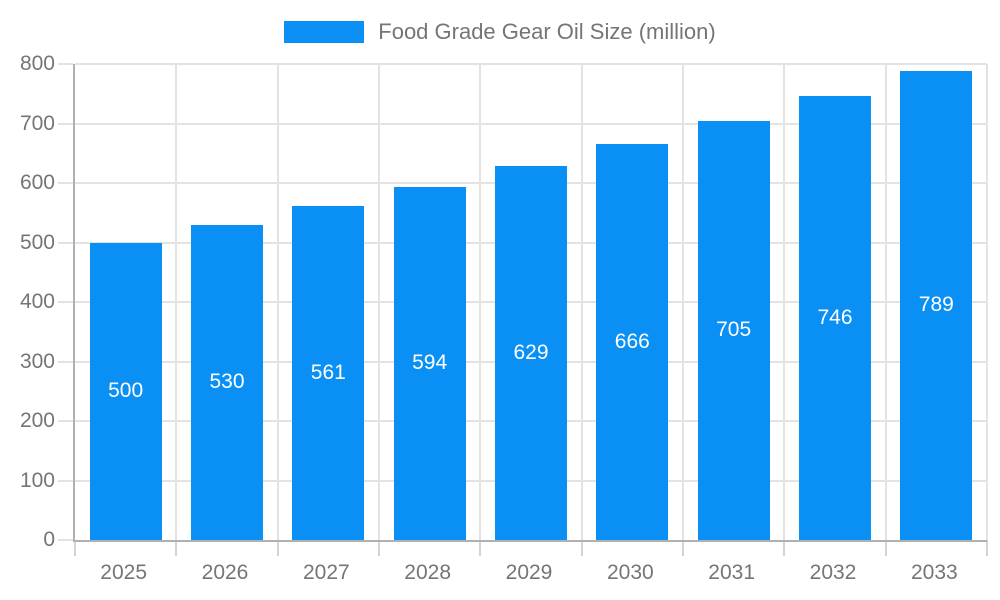  What do you see at coordinates (326, 572) in the screenshot?
I see `x-tick-label: 2027` at bounding box center [326, 572].